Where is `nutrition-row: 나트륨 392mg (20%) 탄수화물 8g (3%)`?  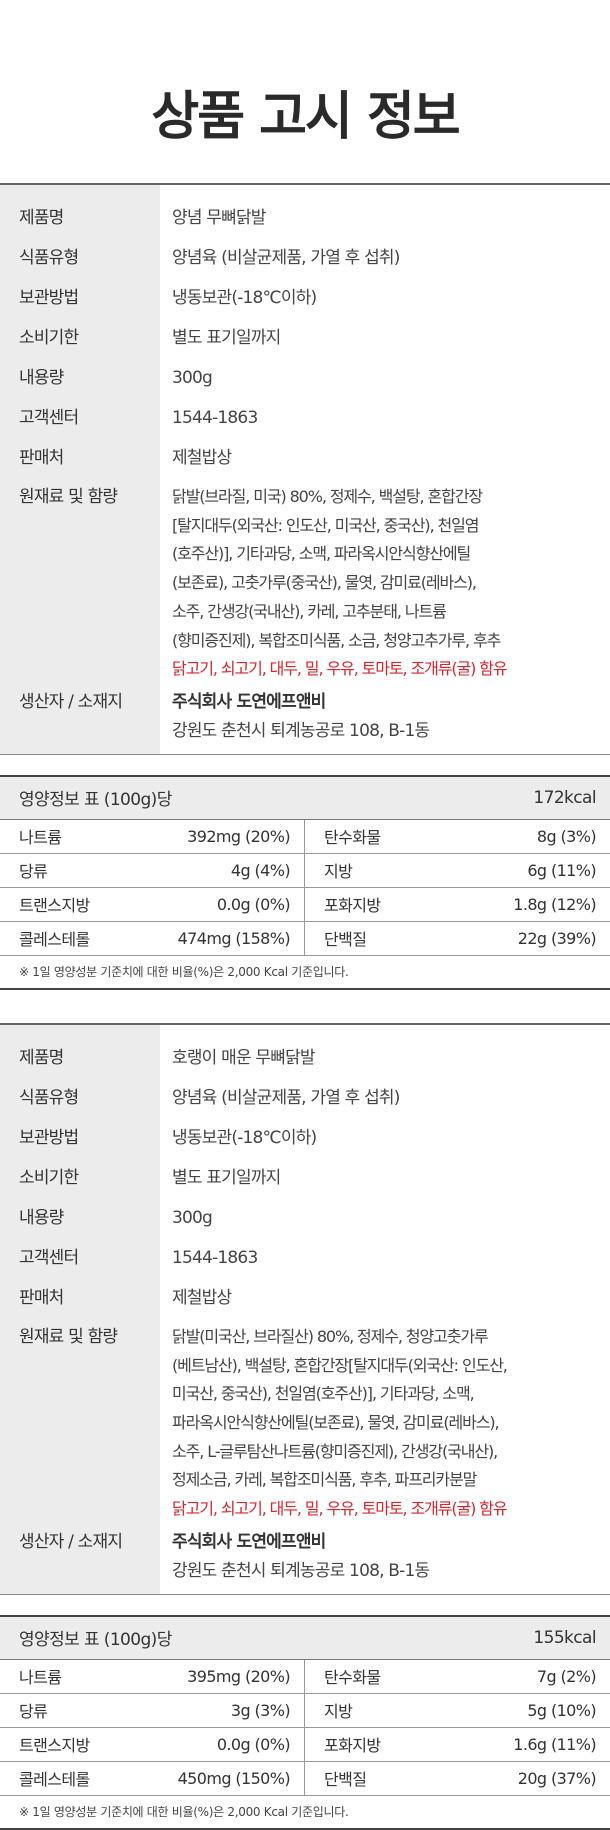
nutrition-row: 나트륨 392mg (20%) 탄수화물 8g (3%) is located at coordinates (305, 836).